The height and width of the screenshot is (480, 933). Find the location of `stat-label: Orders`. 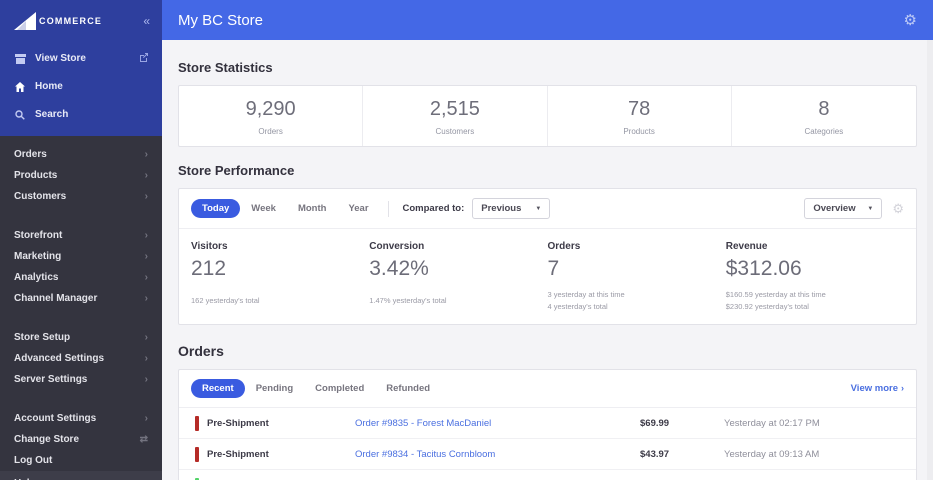

stat-label: Orders is located at coordinates (270, 131).